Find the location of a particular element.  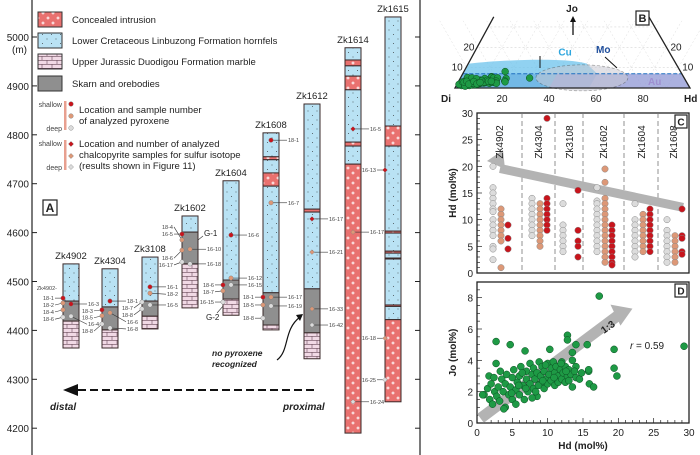

sample-leader-line is located at coordinates (178, 233).